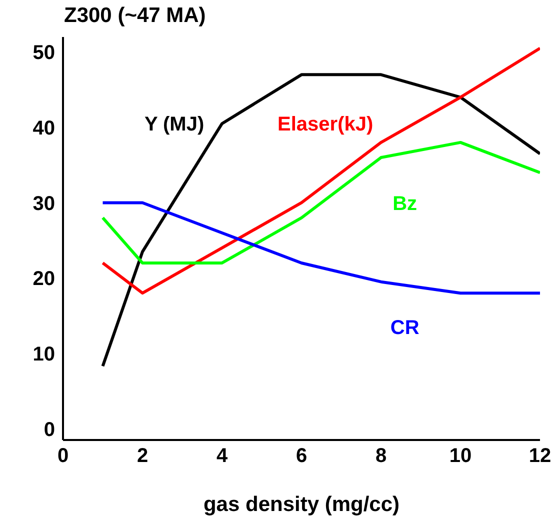 Image resolution: width=559 pixels, height=519 pixels. What do you see at coordinates (301, 504) in the screenshot?
I see `x-axis-title: gas density (mg/cc)` at bounding box center [301, 504].